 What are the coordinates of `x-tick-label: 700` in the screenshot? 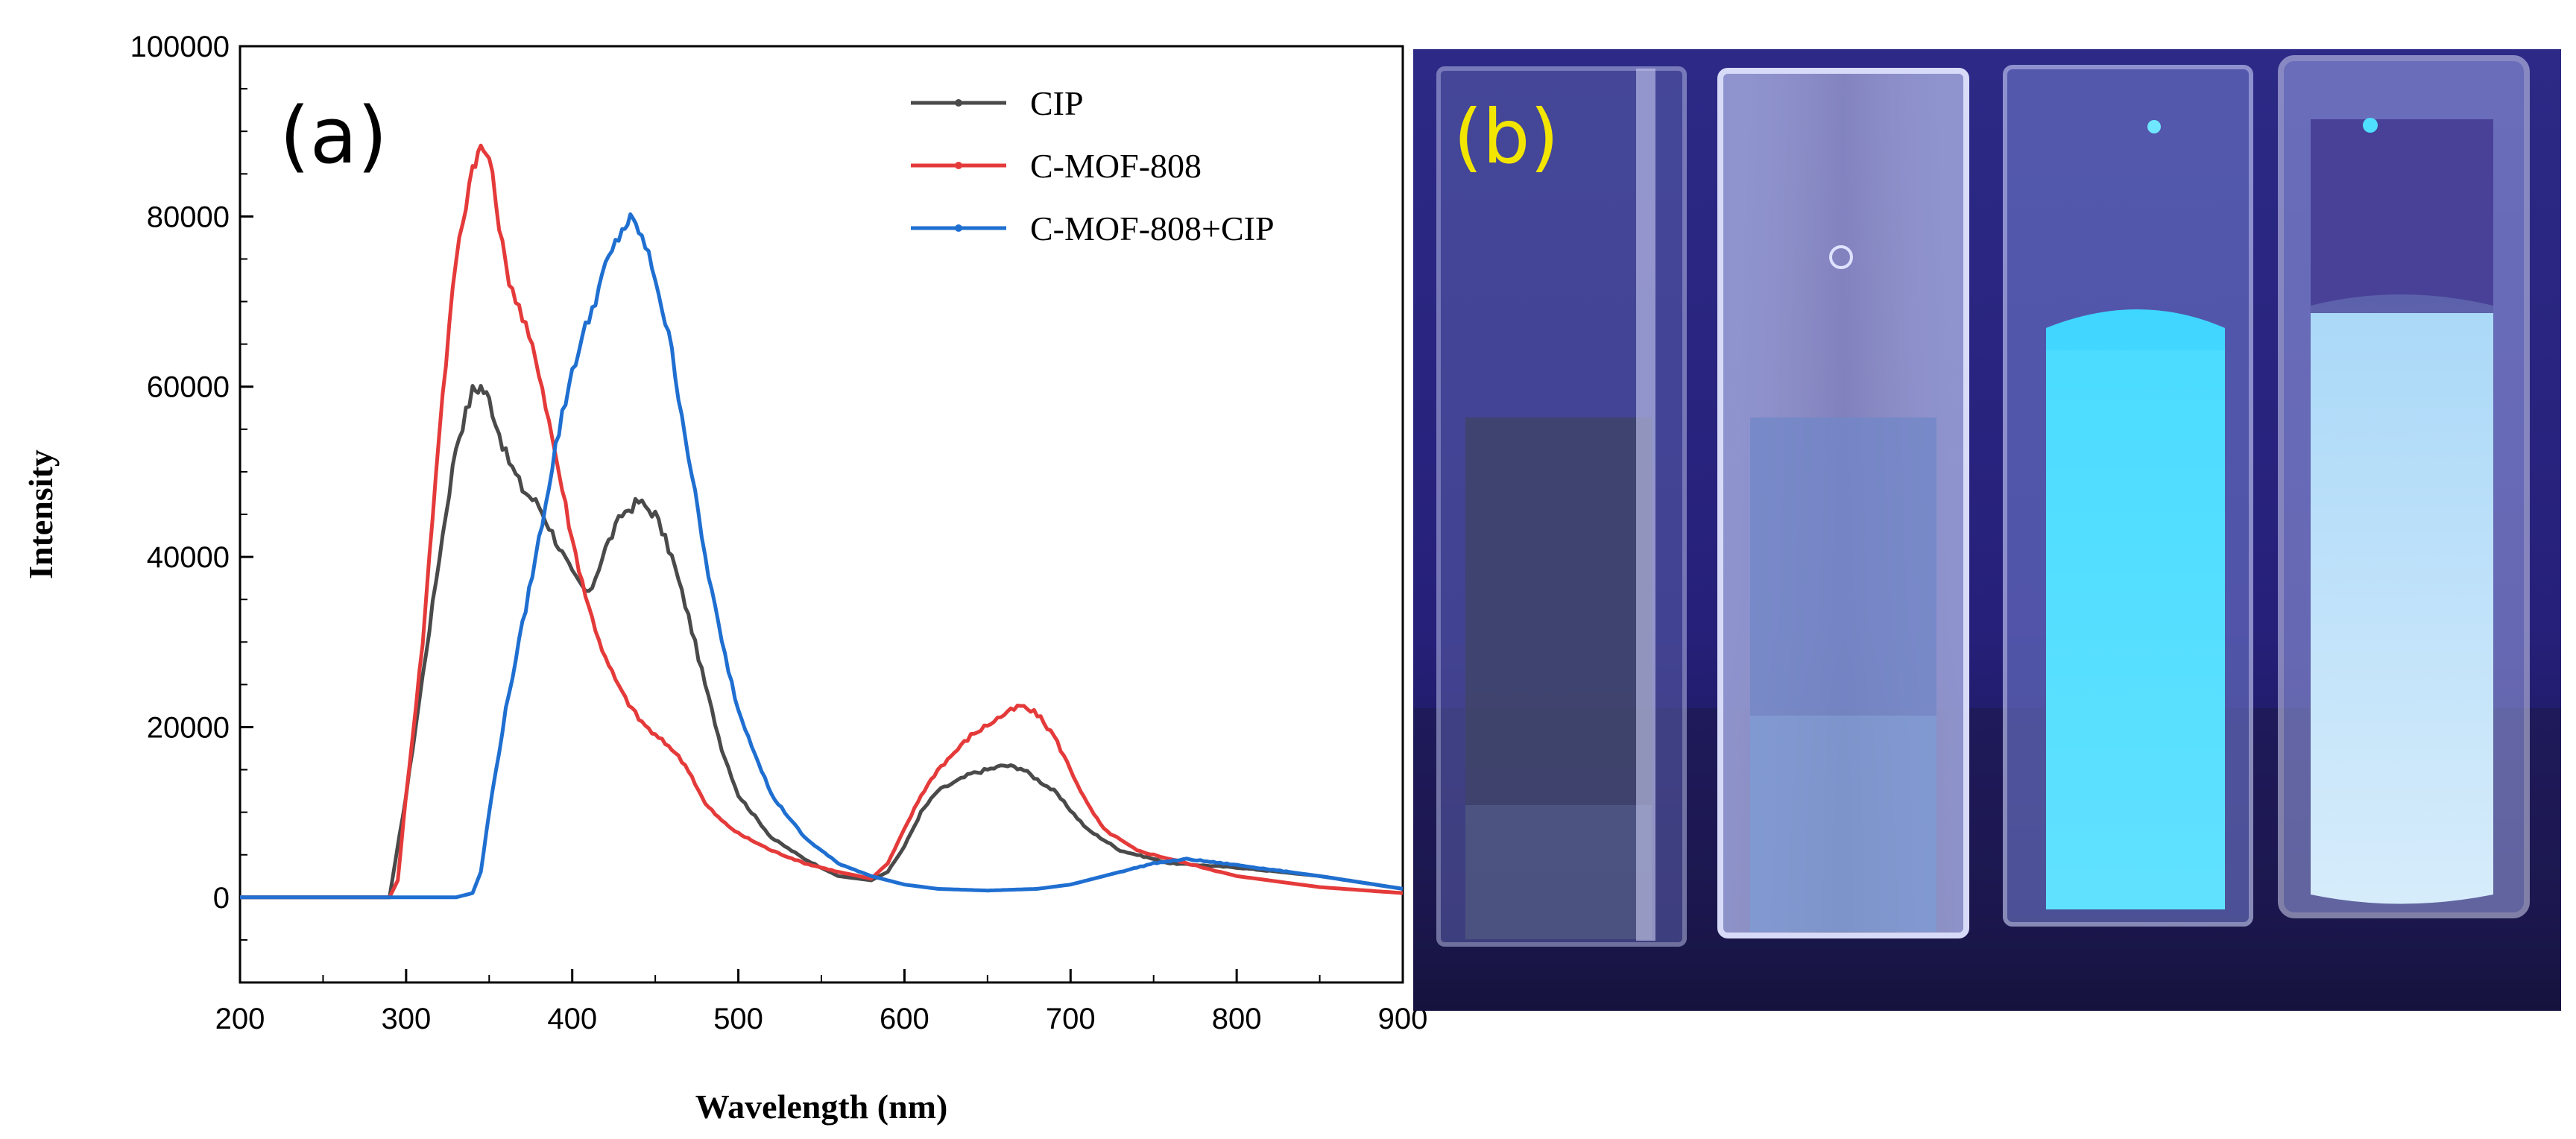 It's located at (1071, 1019).